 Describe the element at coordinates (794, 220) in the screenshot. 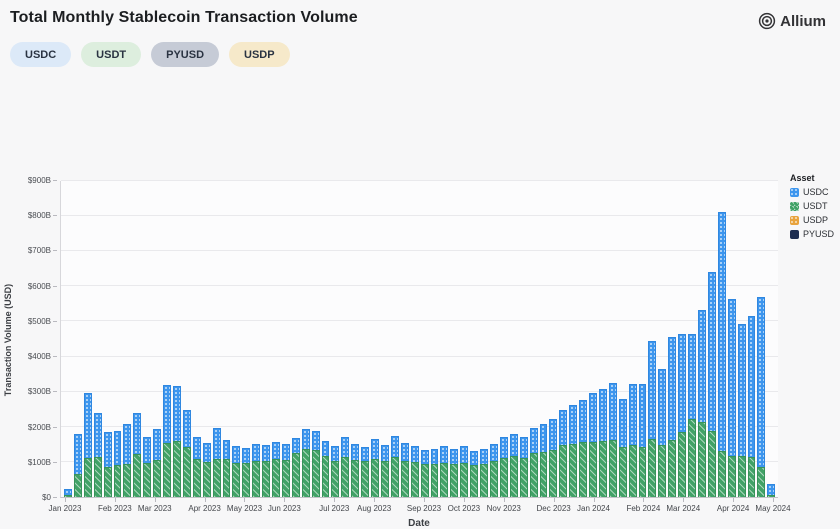

I see `usdp-swatch-icon` at that location.